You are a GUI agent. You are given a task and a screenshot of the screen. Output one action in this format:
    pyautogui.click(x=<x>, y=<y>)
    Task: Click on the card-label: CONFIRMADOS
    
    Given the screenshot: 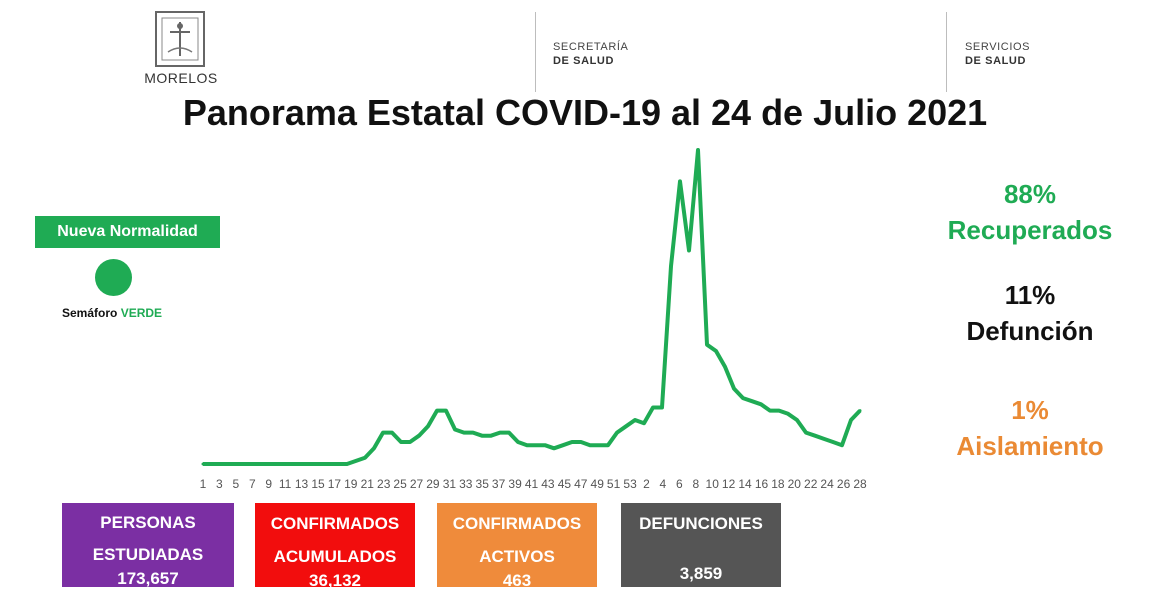 What is the action you would take?
    pyautogui.click(x=335, y=523)
    